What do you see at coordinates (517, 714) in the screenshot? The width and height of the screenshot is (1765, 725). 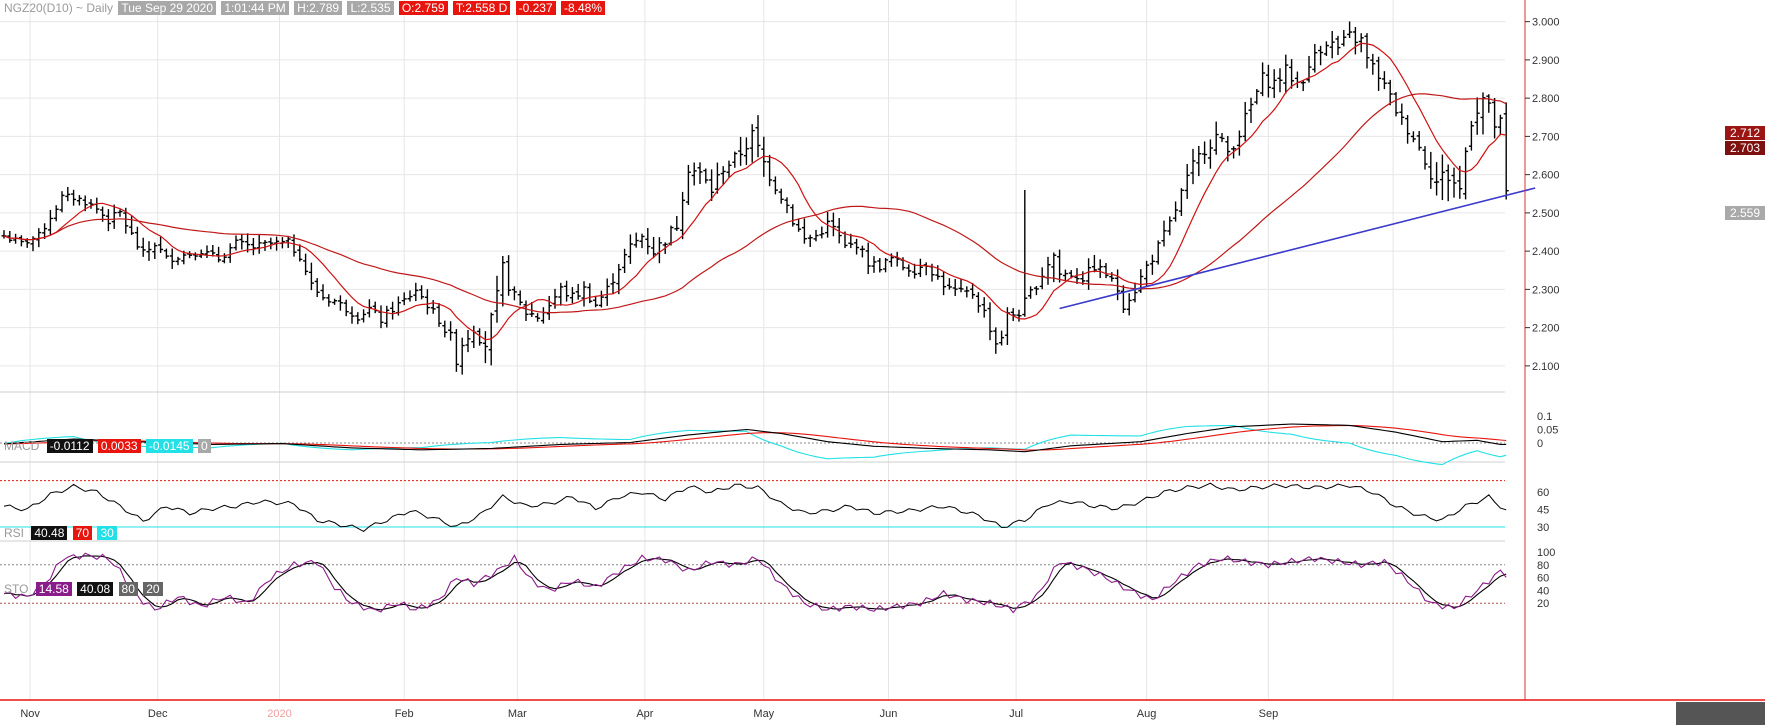 I see `month-label: Mar` at bounding box center [517, 714].